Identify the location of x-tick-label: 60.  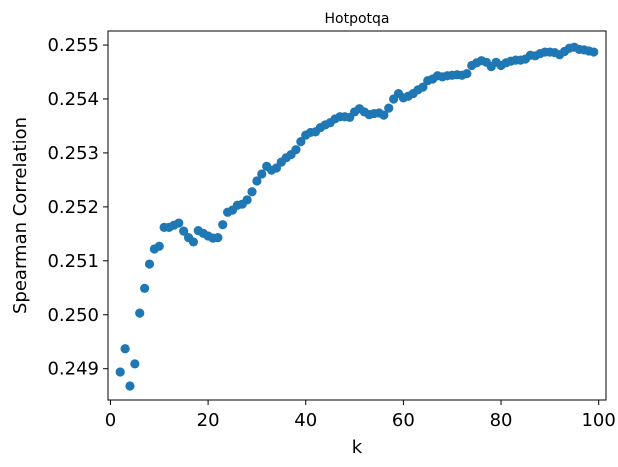
(403, 420).